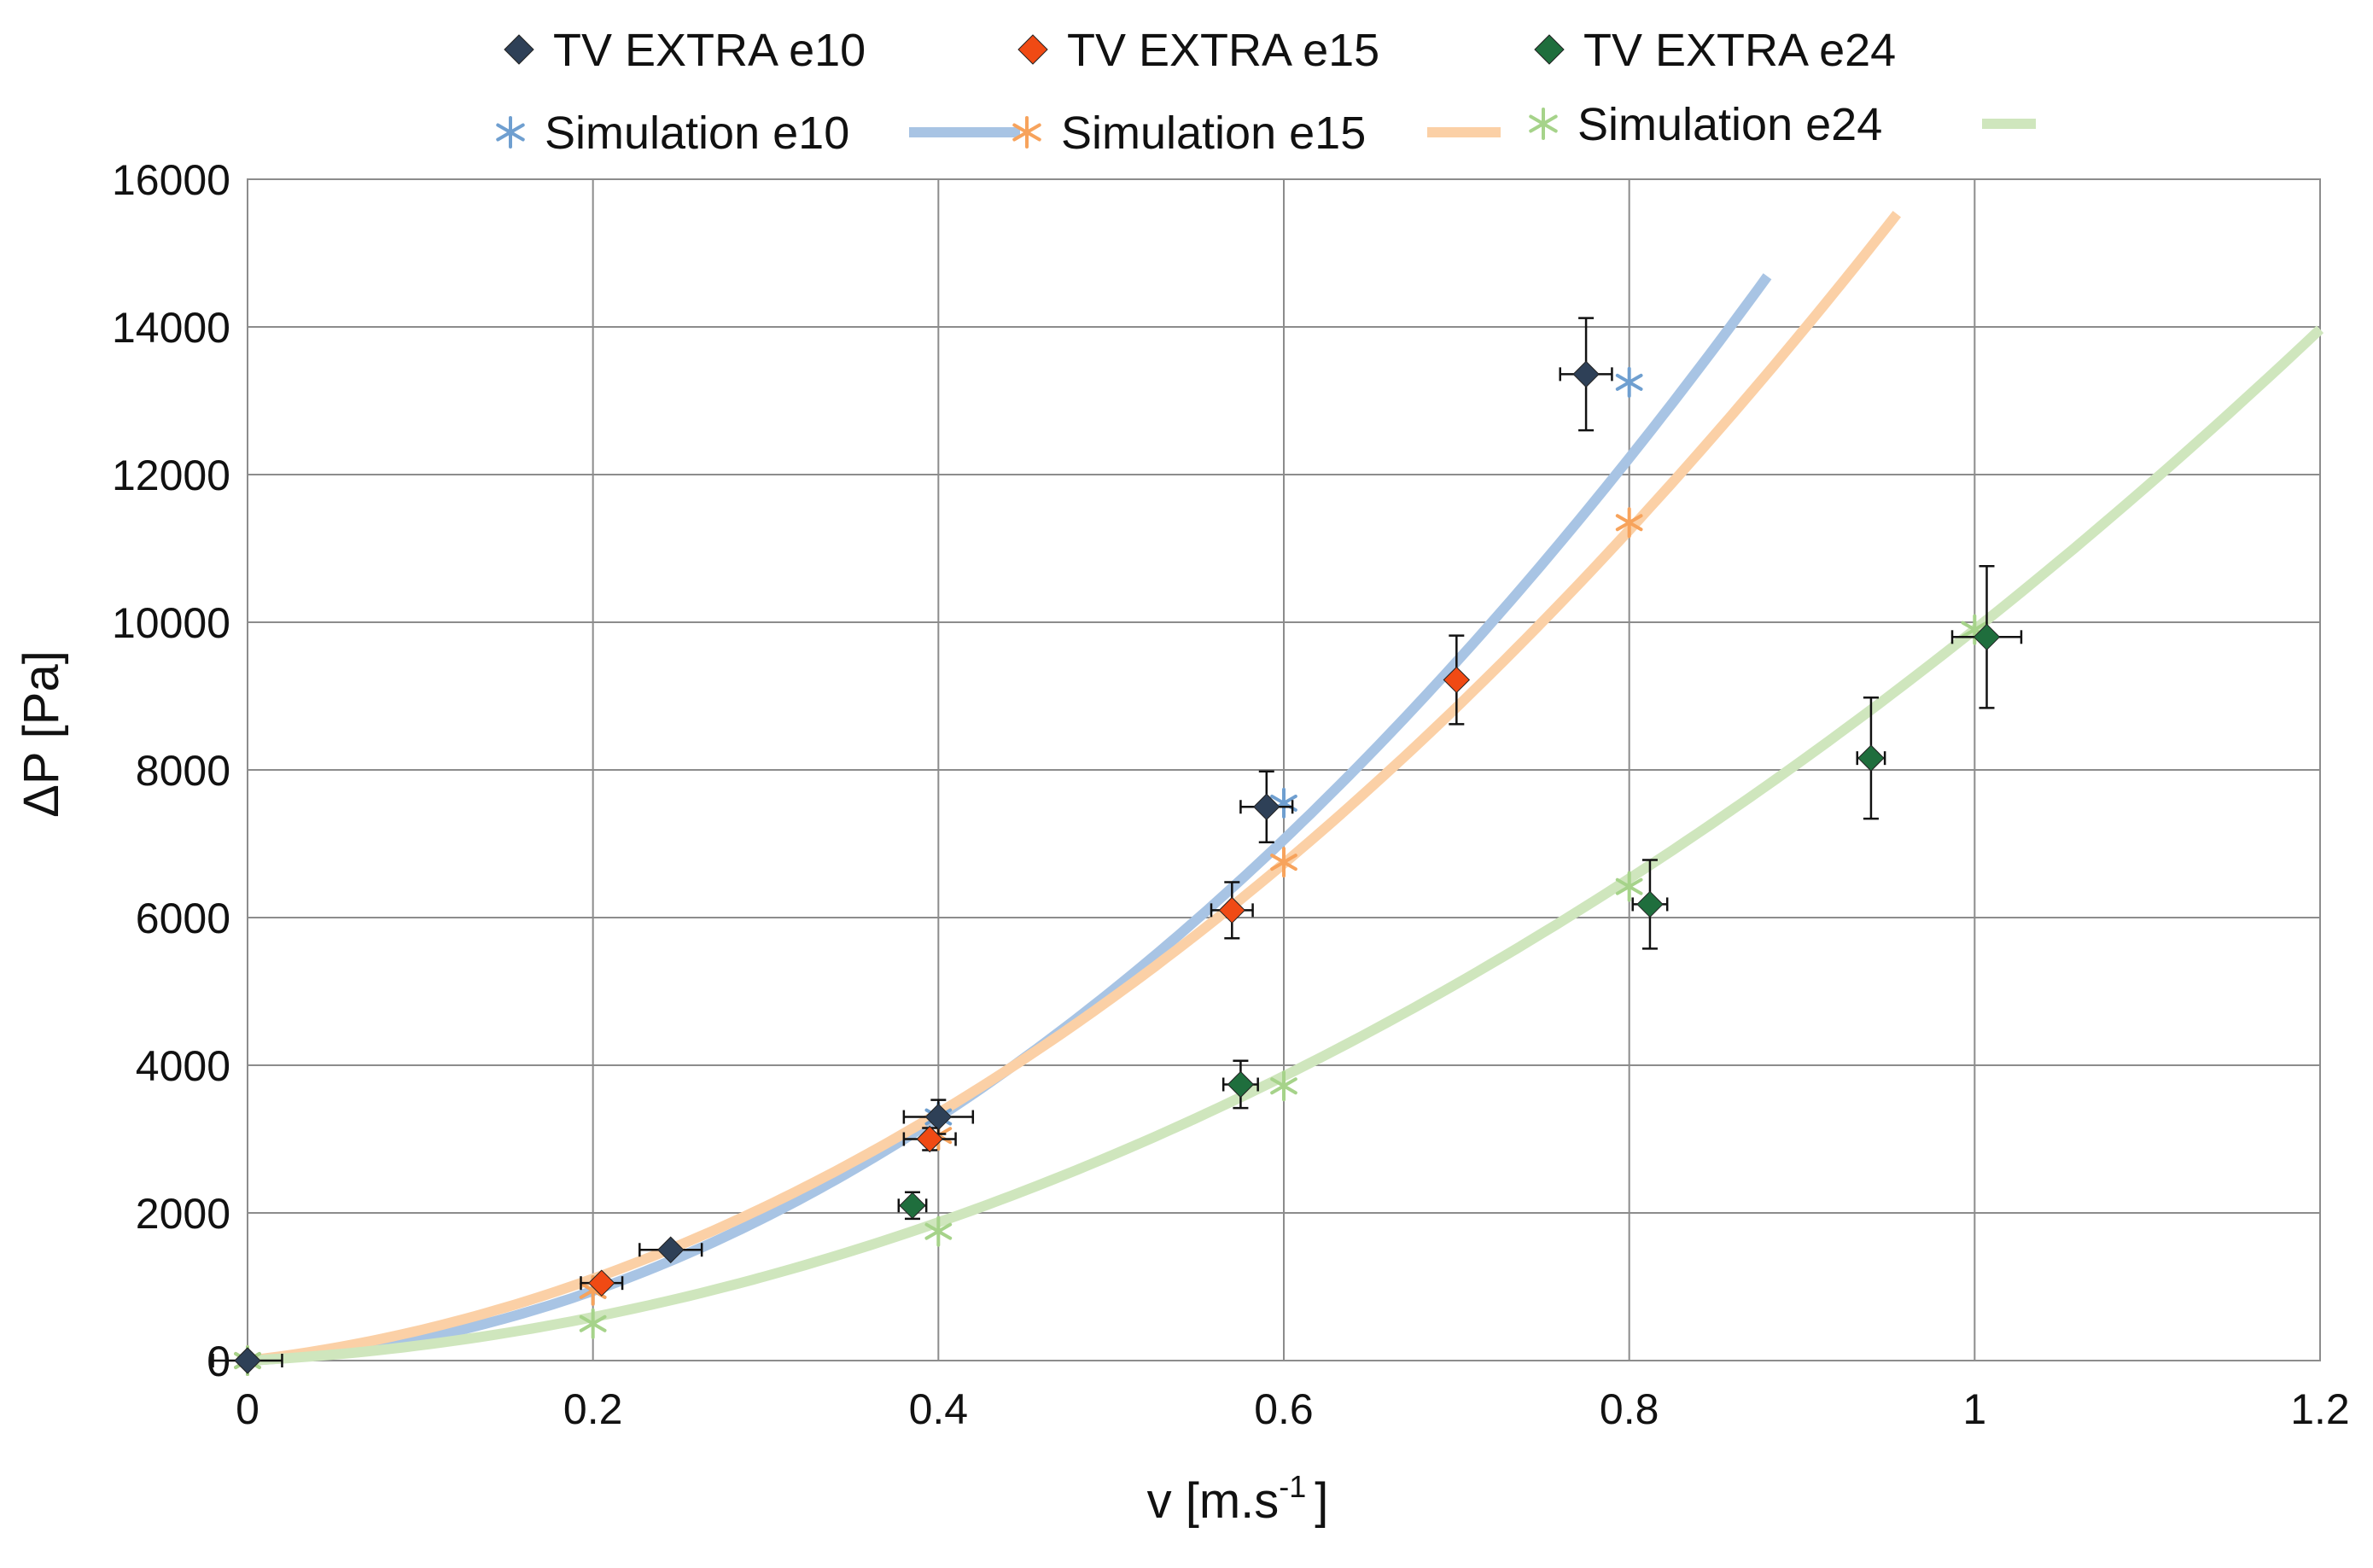 The width and height of the screenshot is (2373, 1568). What do you see at coordinates (593, 1409) in the screenshot?
I see `x-tick-label: 0.2` at bounding box center [593, 1409].